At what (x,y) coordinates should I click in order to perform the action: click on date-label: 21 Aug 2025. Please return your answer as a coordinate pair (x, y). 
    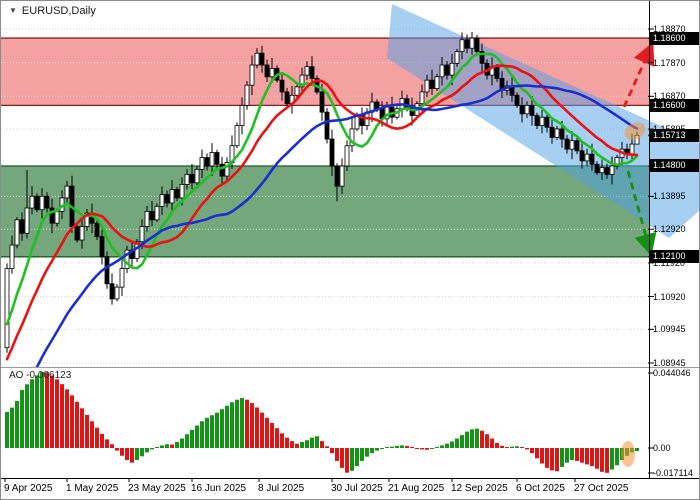
    Looking at the image, I should click on (416, 488).